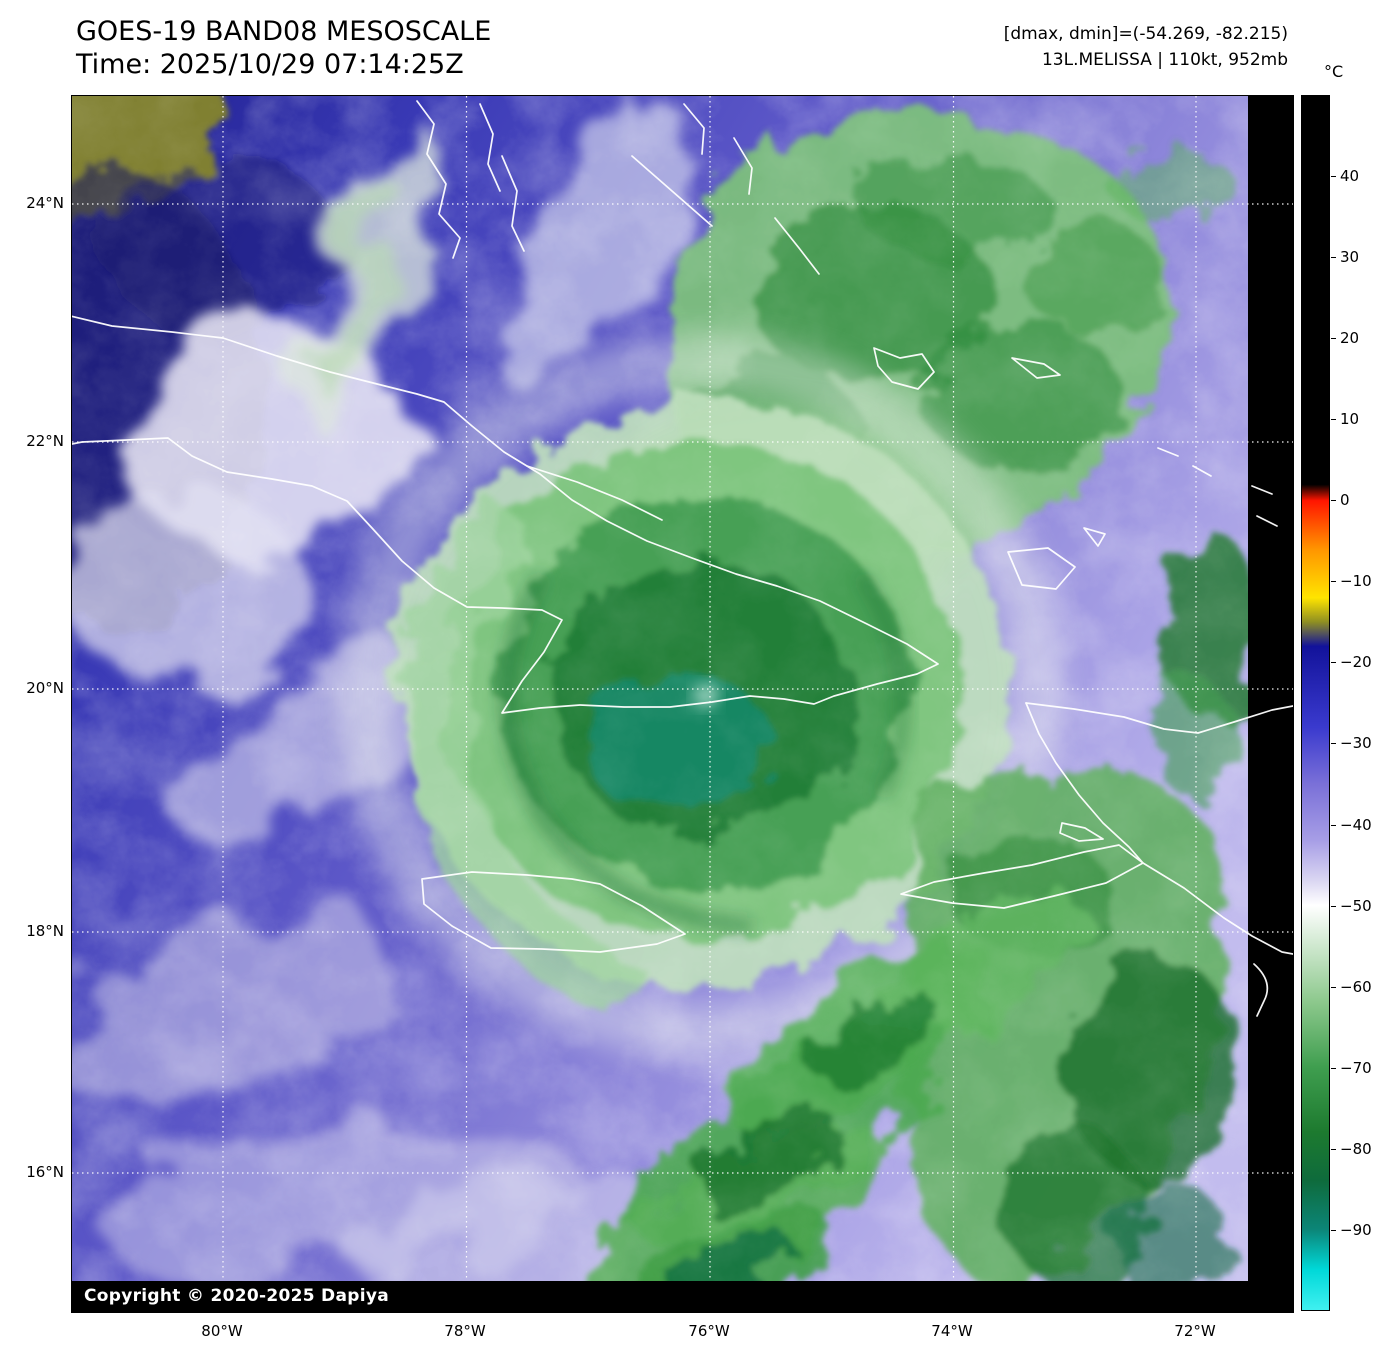  Describe the element at coordinates (1345, 338) in the screenshot. I see `colorbar-tick: 20` at that location.